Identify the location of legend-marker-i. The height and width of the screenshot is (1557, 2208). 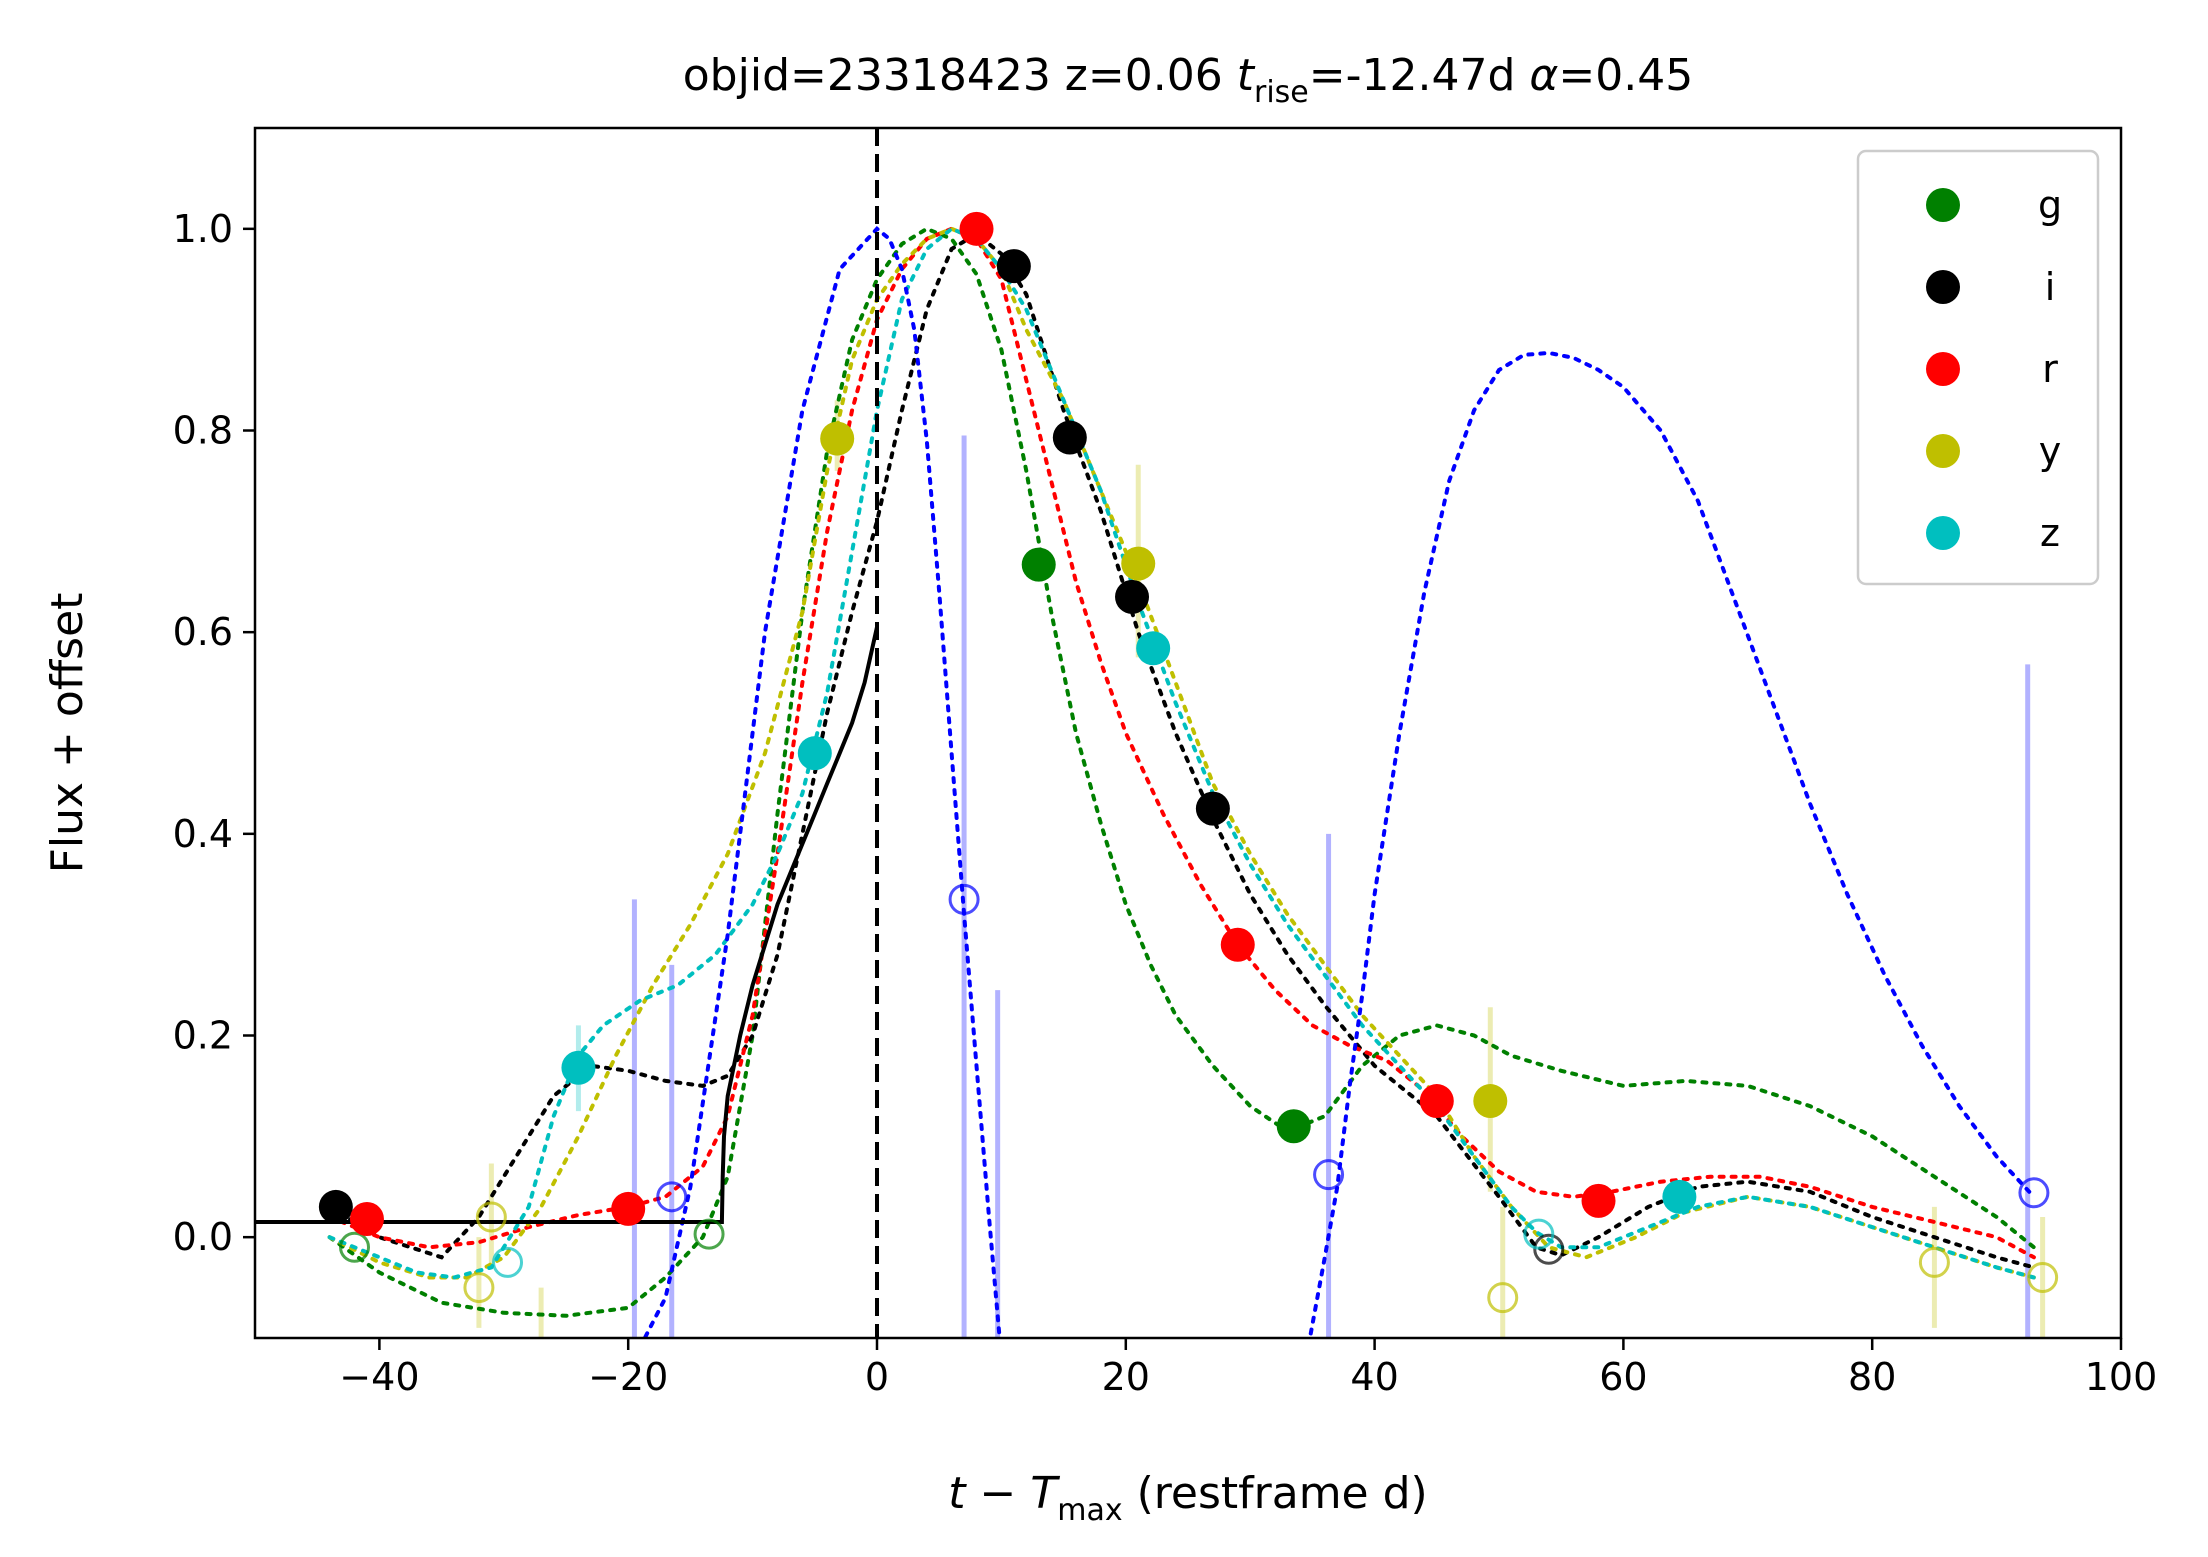
(1943, 287).